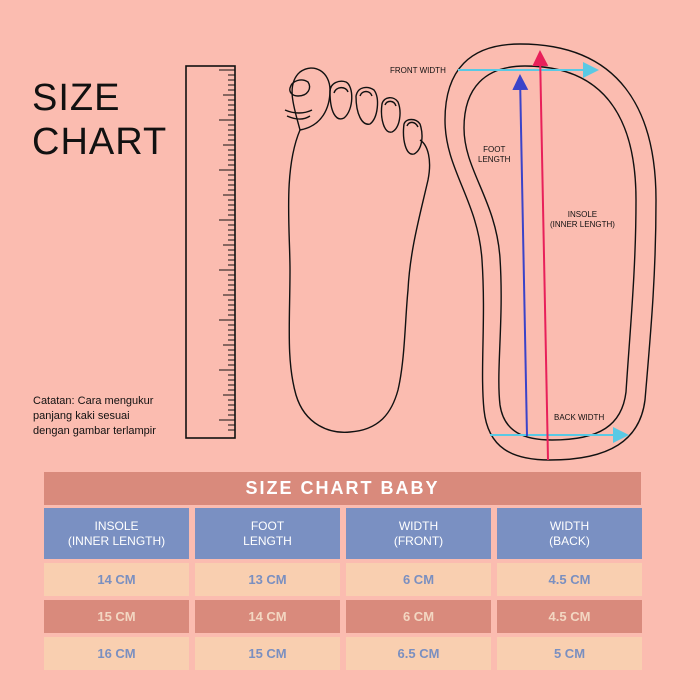  What do you see at coordinates (569, 653) in the screenshot?
I see `table-cell: 5 CM` at bounding box center [569, 653].